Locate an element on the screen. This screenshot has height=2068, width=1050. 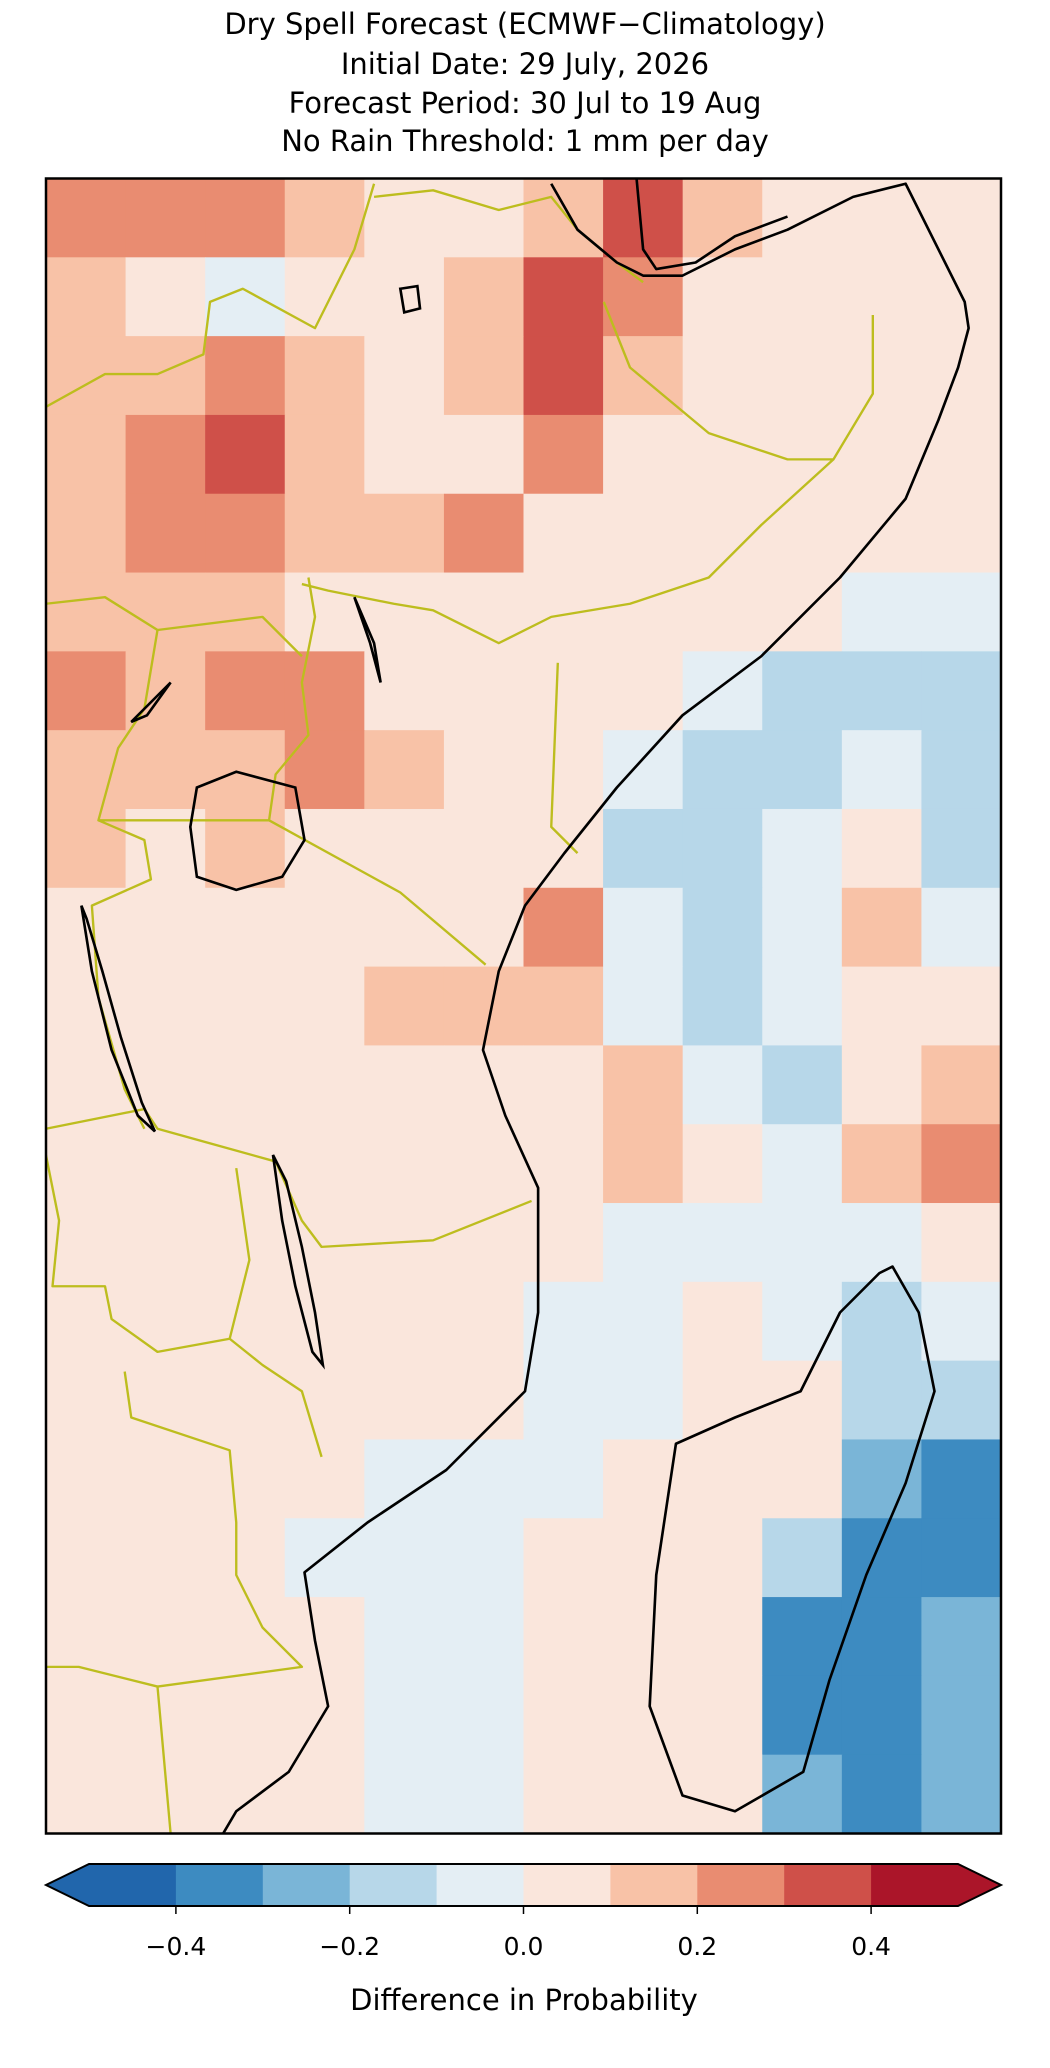
colorbar-tick-label: −0.4 is located at coordinates (176, 1946).